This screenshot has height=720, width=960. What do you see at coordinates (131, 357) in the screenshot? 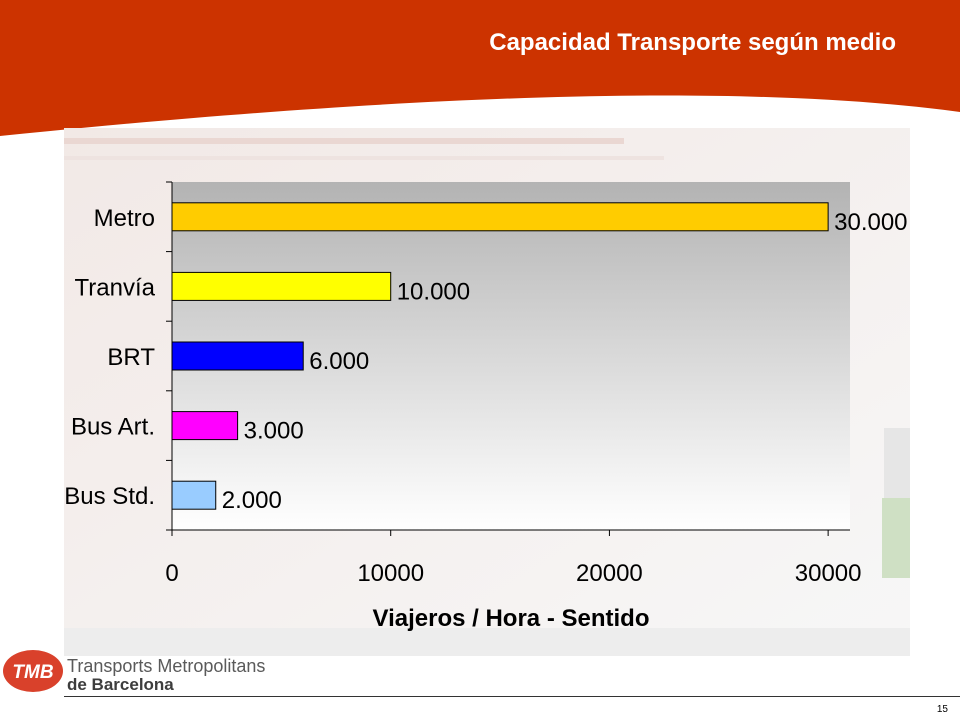
I see `category-label-2: BRT` at bounding box center [131, 357].